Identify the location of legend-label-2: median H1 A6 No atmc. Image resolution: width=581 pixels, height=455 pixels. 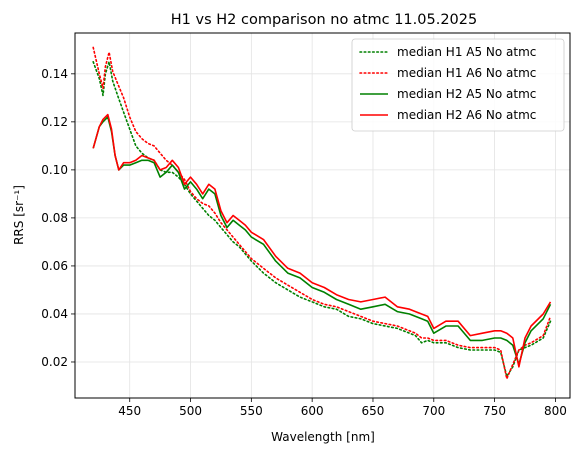
(466, 73).